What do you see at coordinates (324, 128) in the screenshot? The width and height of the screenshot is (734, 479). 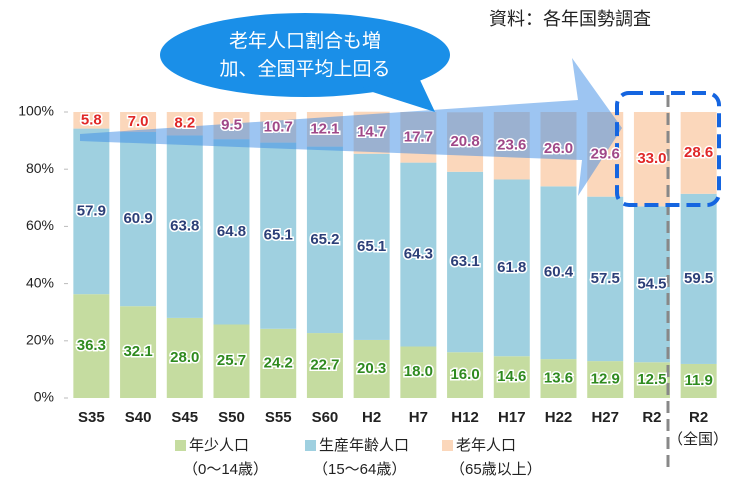 I see `value-label: 12.1` at bounding box center [324, 128].